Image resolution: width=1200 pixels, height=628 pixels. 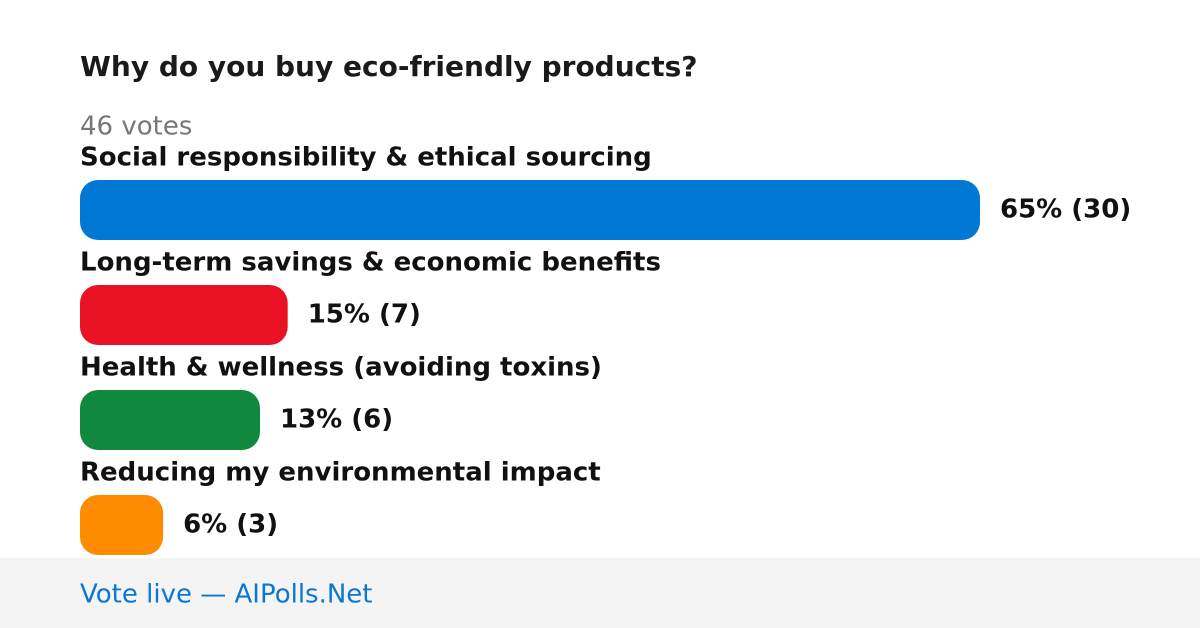 What do you see at coordinates (336, 420) in the screenshot?
I see `value-label: 13% (6)` at bounding box center [336, 420].